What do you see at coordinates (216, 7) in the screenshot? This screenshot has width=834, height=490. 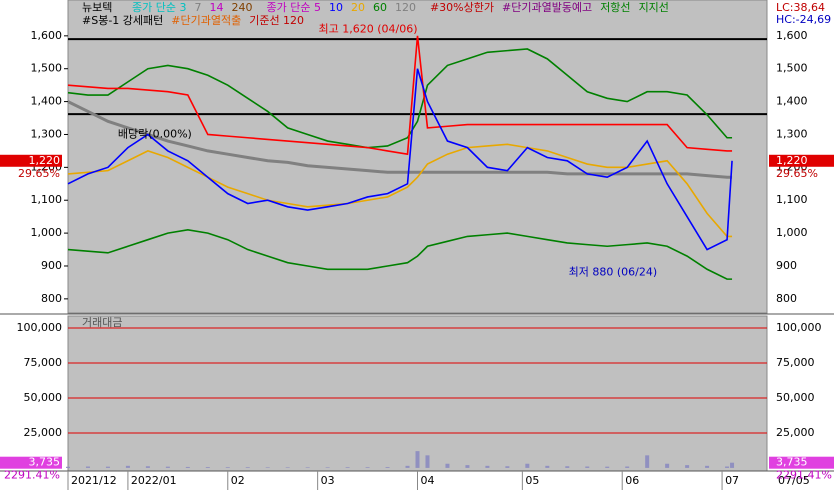 I see `legend-item: 14` at bounding box center [216, 7].